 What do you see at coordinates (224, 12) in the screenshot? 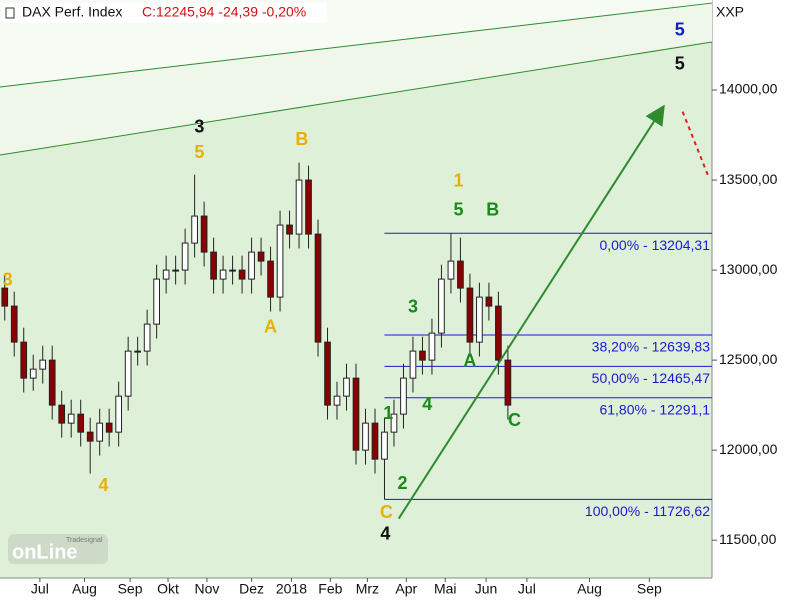
I see `quote: C:12245,94 -24,39 -0,20%` at bounding box center [224, 12].